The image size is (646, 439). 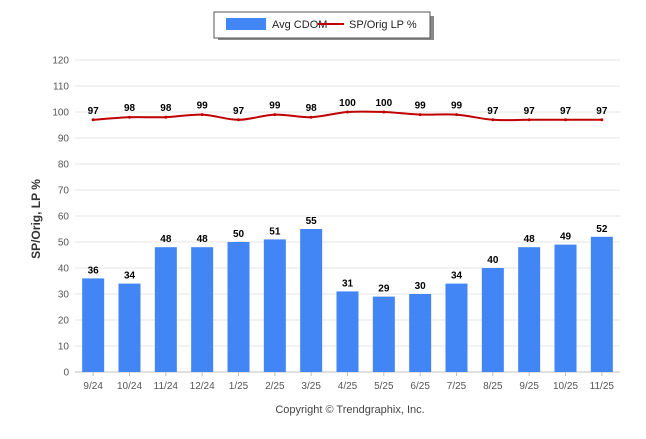 What do you see at coordinates (420, 386) in the screenshot?
I see `x-tick-label: 6/25` at bounding box center [420, 386].